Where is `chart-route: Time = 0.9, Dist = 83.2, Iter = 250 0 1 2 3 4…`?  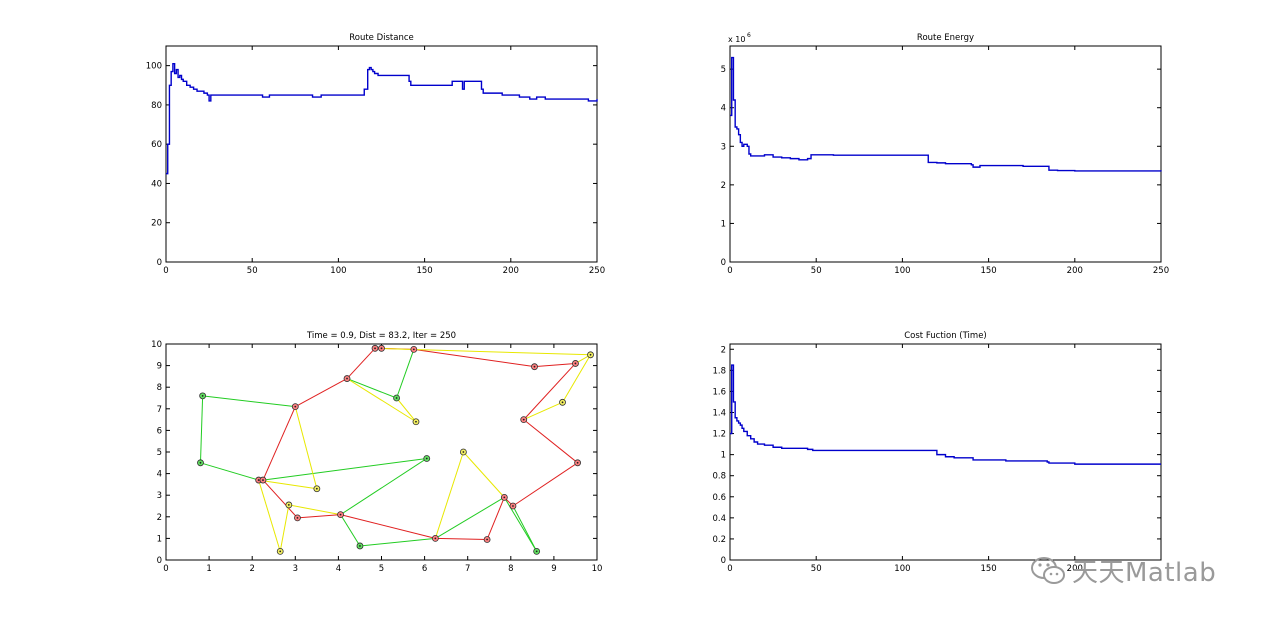
chart-route: Time = 0.9, Dist = 83.2, Iter = 250 0 1 2 3 4… is located at coordinates (376, 452).